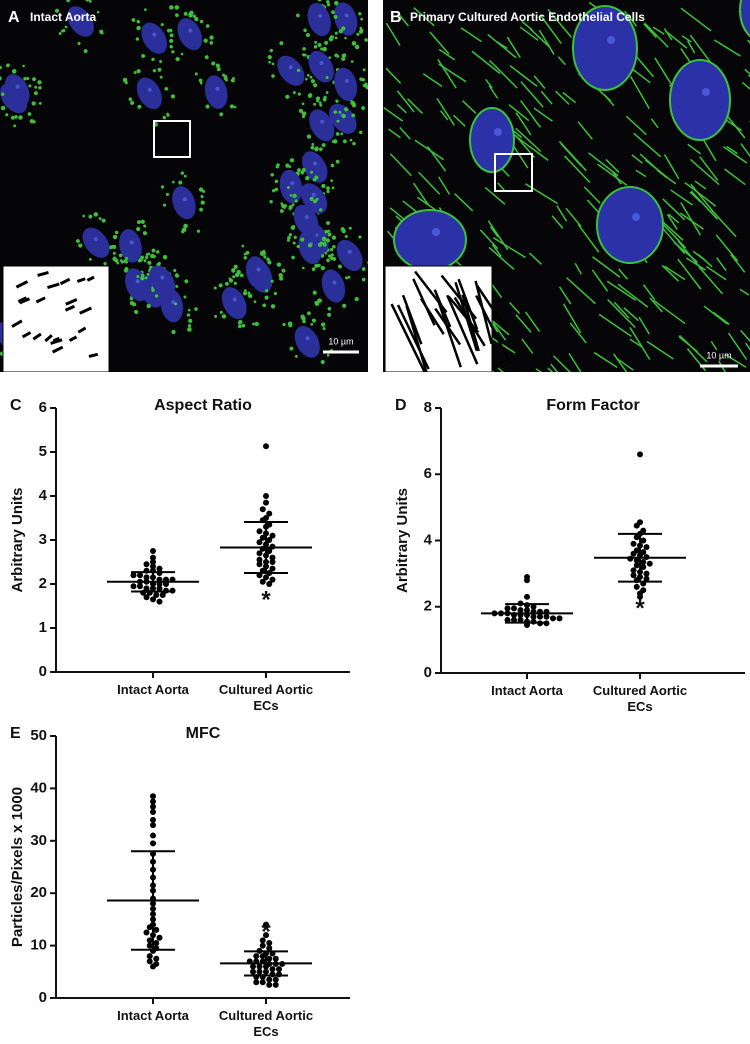 The height and width of the screenshot is (1044, 750). What do you see at coordinates (43, 407) in the screenshot?
I see `y-tick-label: 6` at bounding box center [43, 407].